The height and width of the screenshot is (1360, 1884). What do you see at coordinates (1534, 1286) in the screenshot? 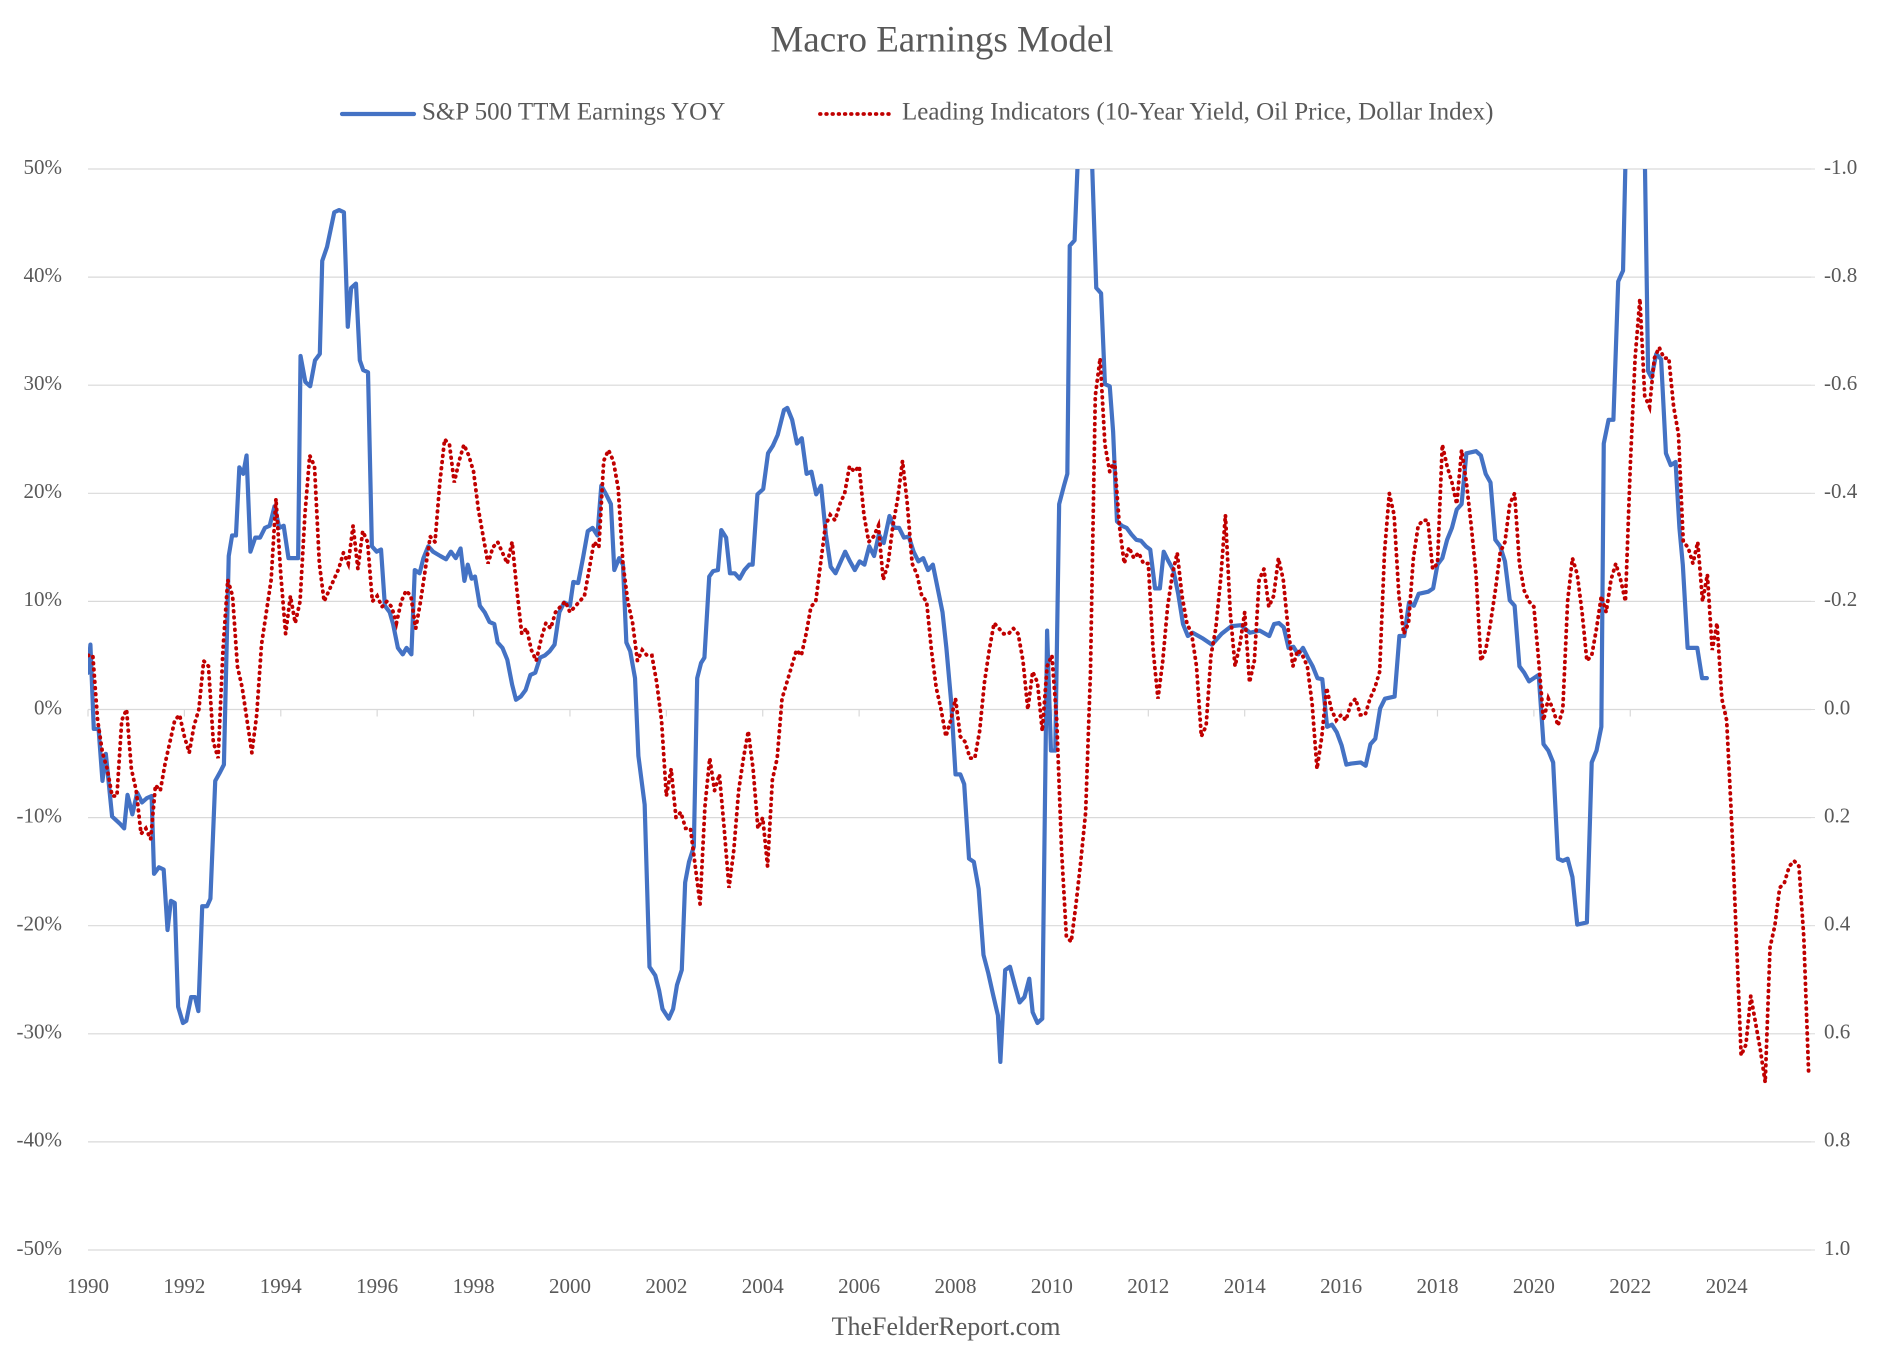
I see `x-tick-label: 2020` at bounding box center [1534, 1286].